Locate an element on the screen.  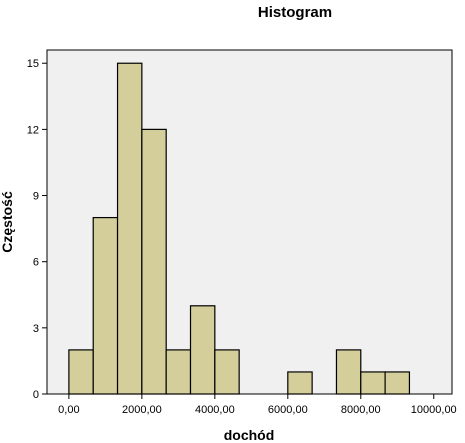
y-tick-label: 15 is located at coordinates (33, 64).